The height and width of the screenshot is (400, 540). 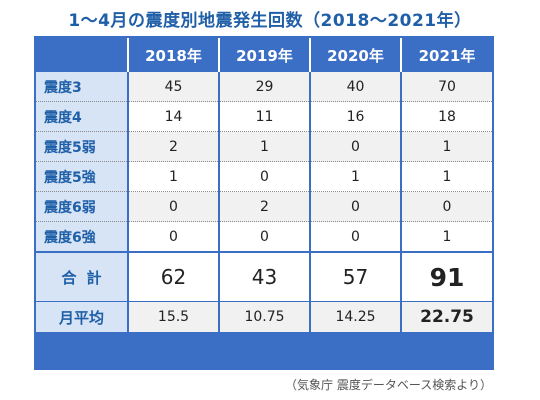 I want to click on average-cell: 10.75, so click(x=264, y=316).